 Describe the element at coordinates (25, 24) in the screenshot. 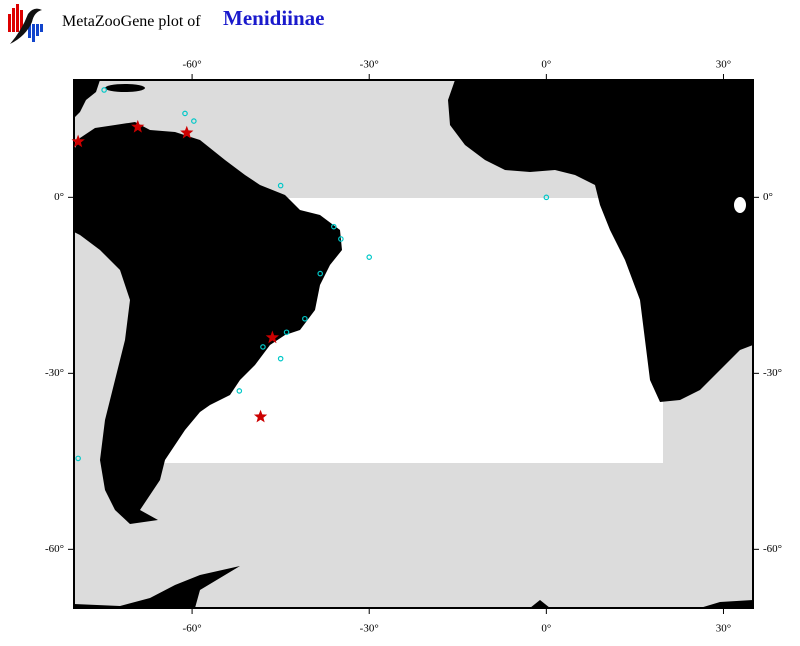

I see `logo` at that location.